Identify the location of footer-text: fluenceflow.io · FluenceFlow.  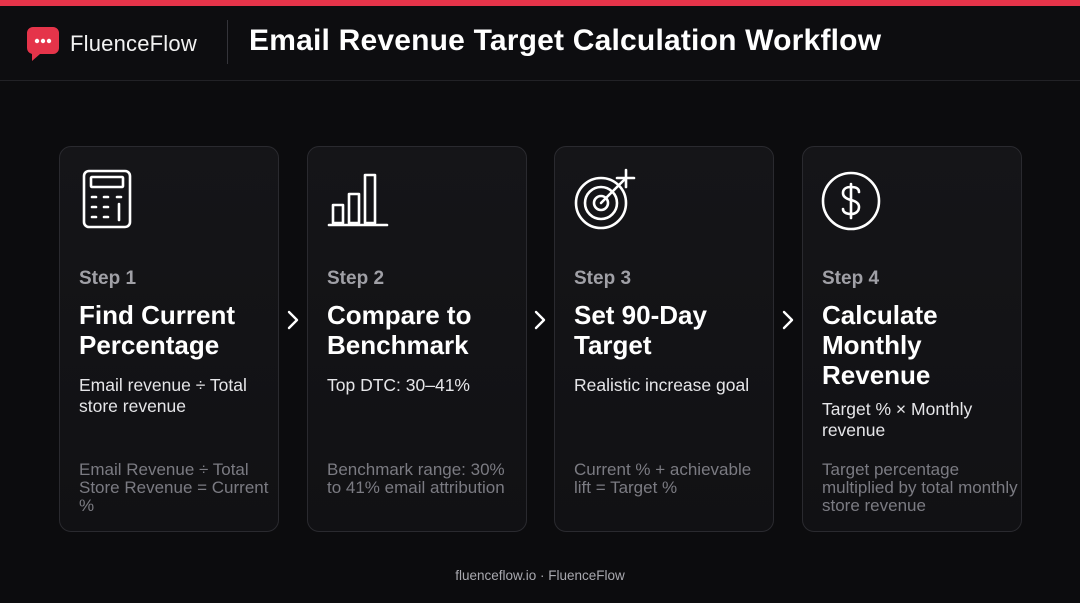
(540, 575).